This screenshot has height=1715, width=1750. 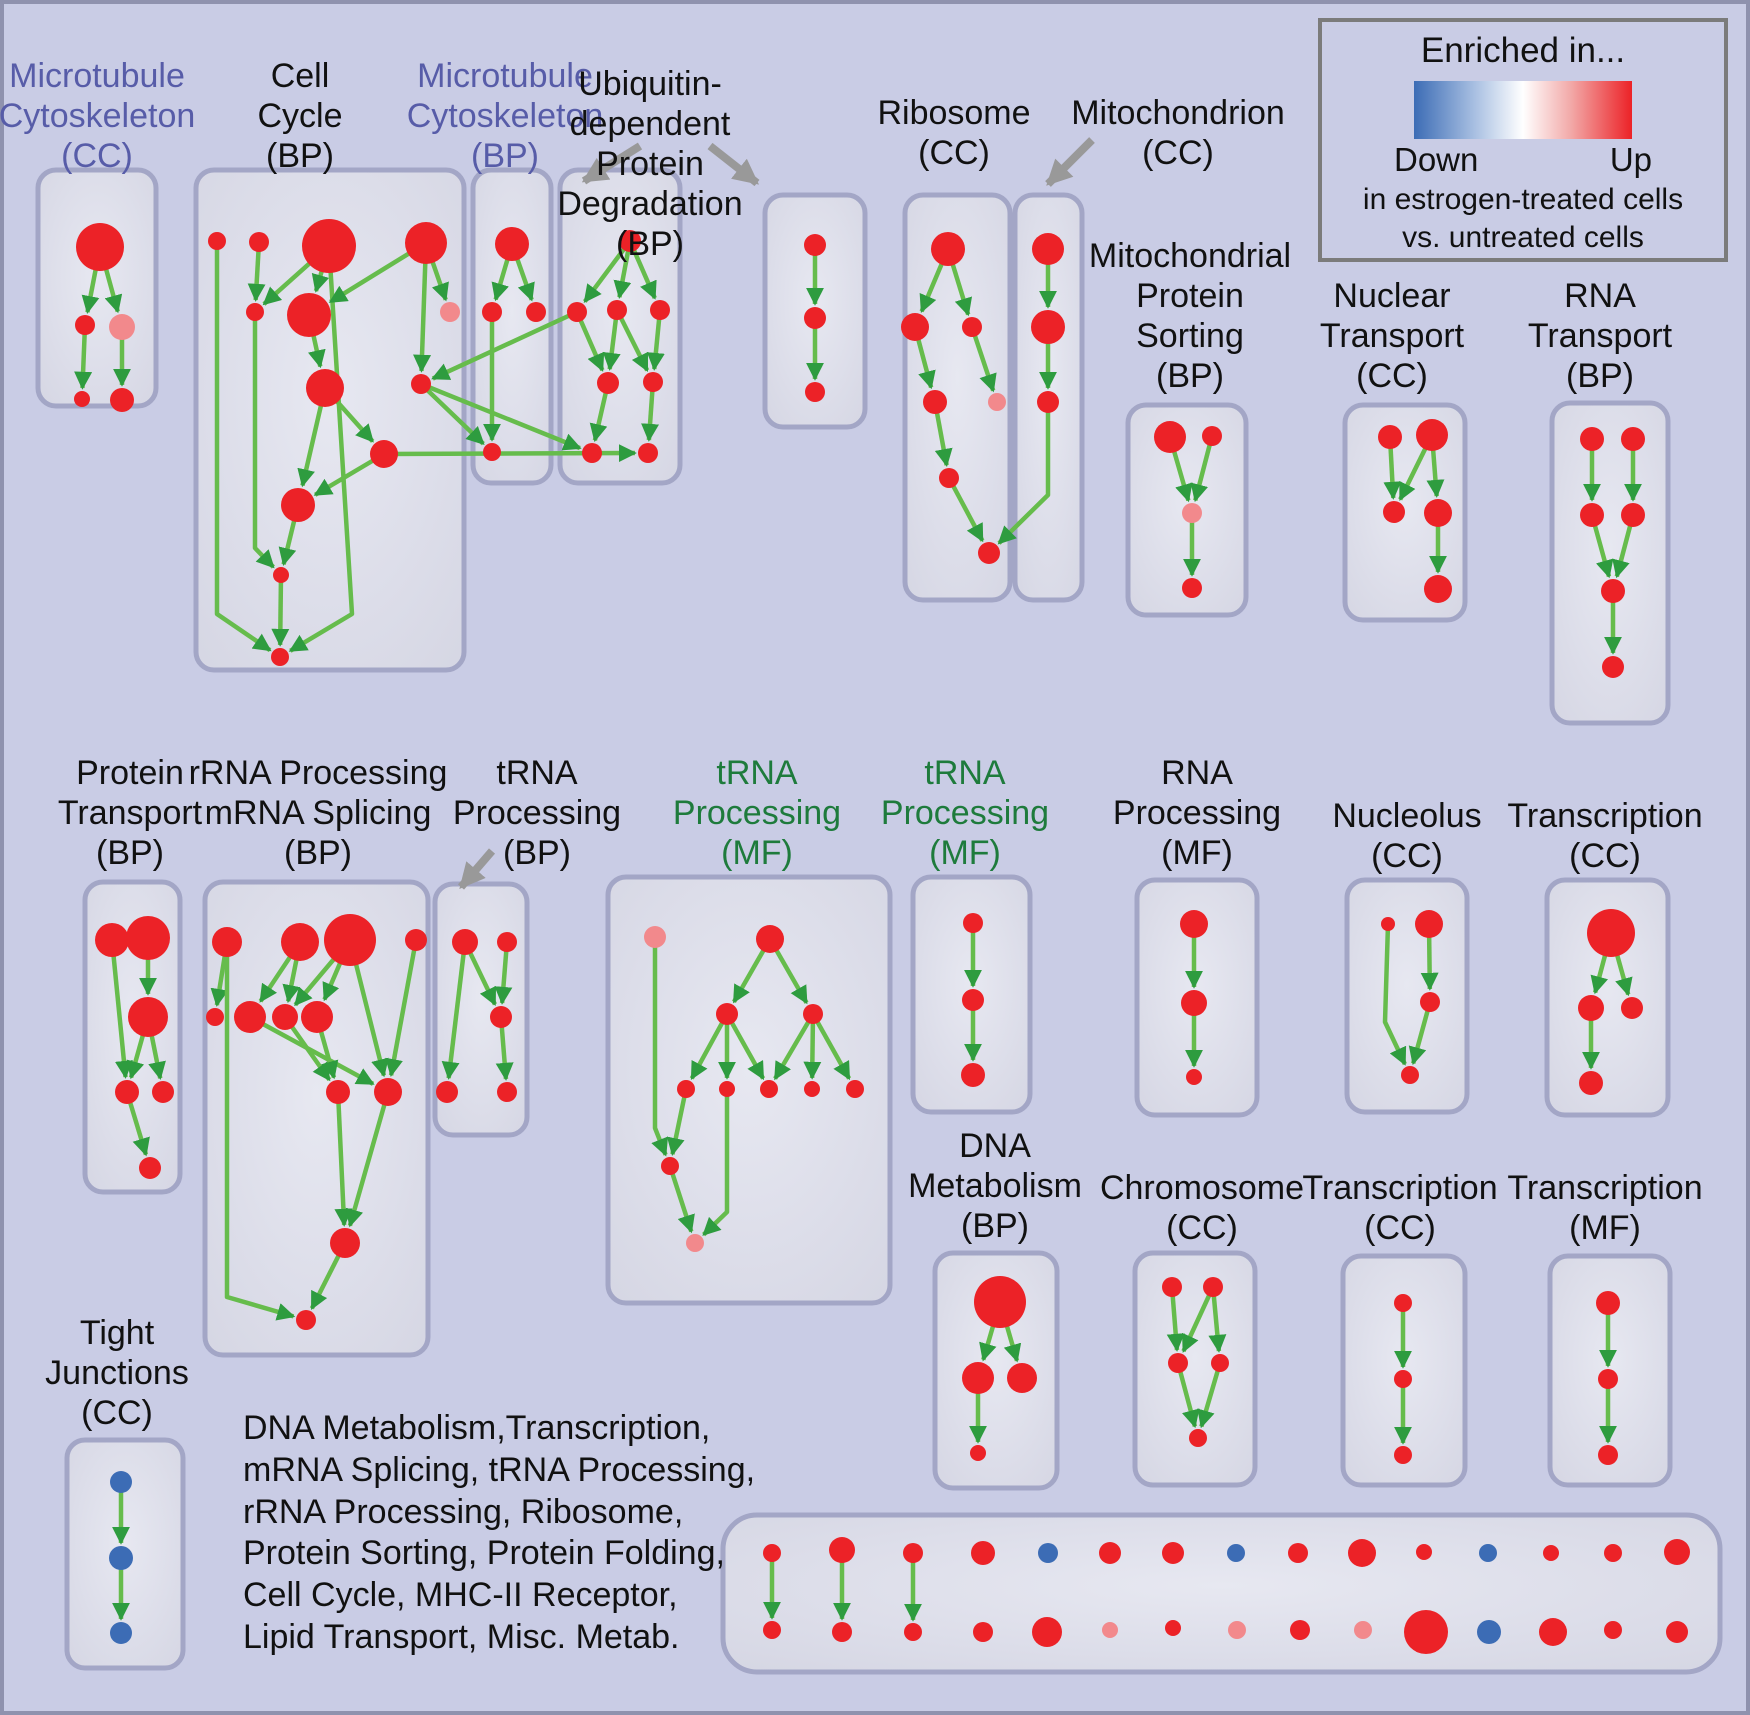 What do you see at coordinates (1523, 199) in the screenshot?
I see `legend-subtitle-line1: in estrogen-treated cells` at bounding box center [1523, 199].